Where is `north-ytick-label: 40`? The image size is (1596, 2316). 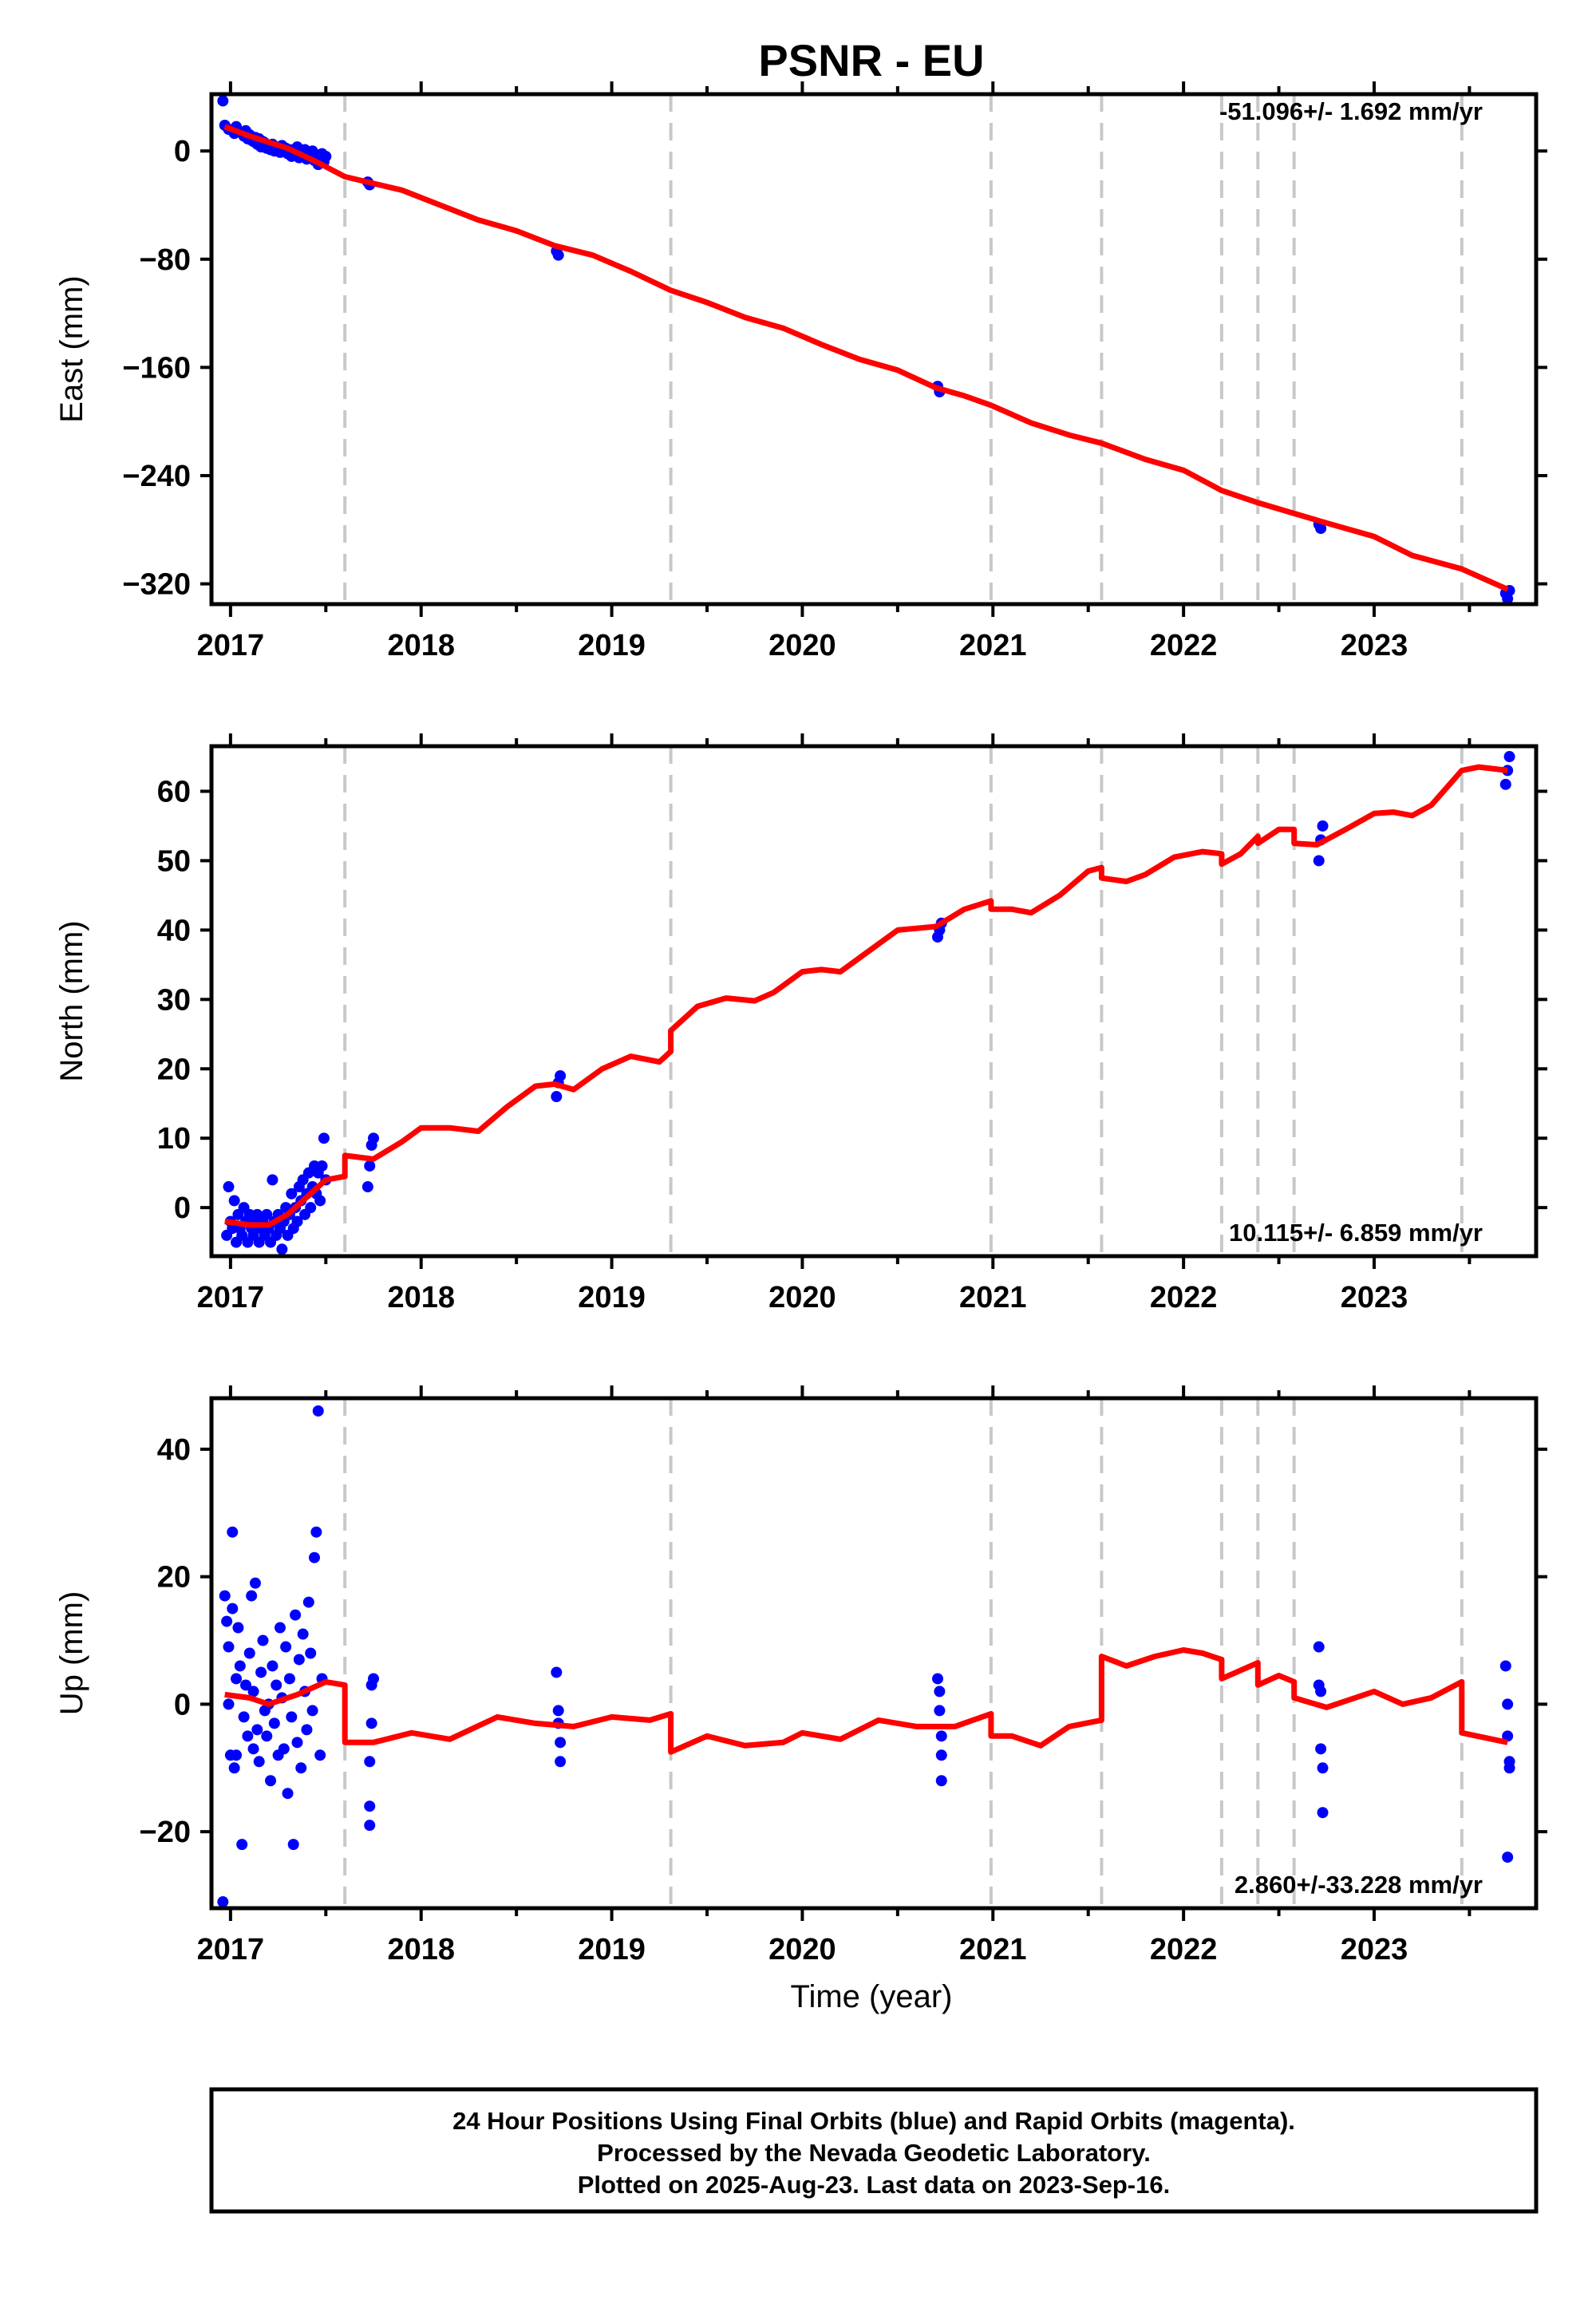
north-ytick-label: 40 is located at coordinates (174, 930).